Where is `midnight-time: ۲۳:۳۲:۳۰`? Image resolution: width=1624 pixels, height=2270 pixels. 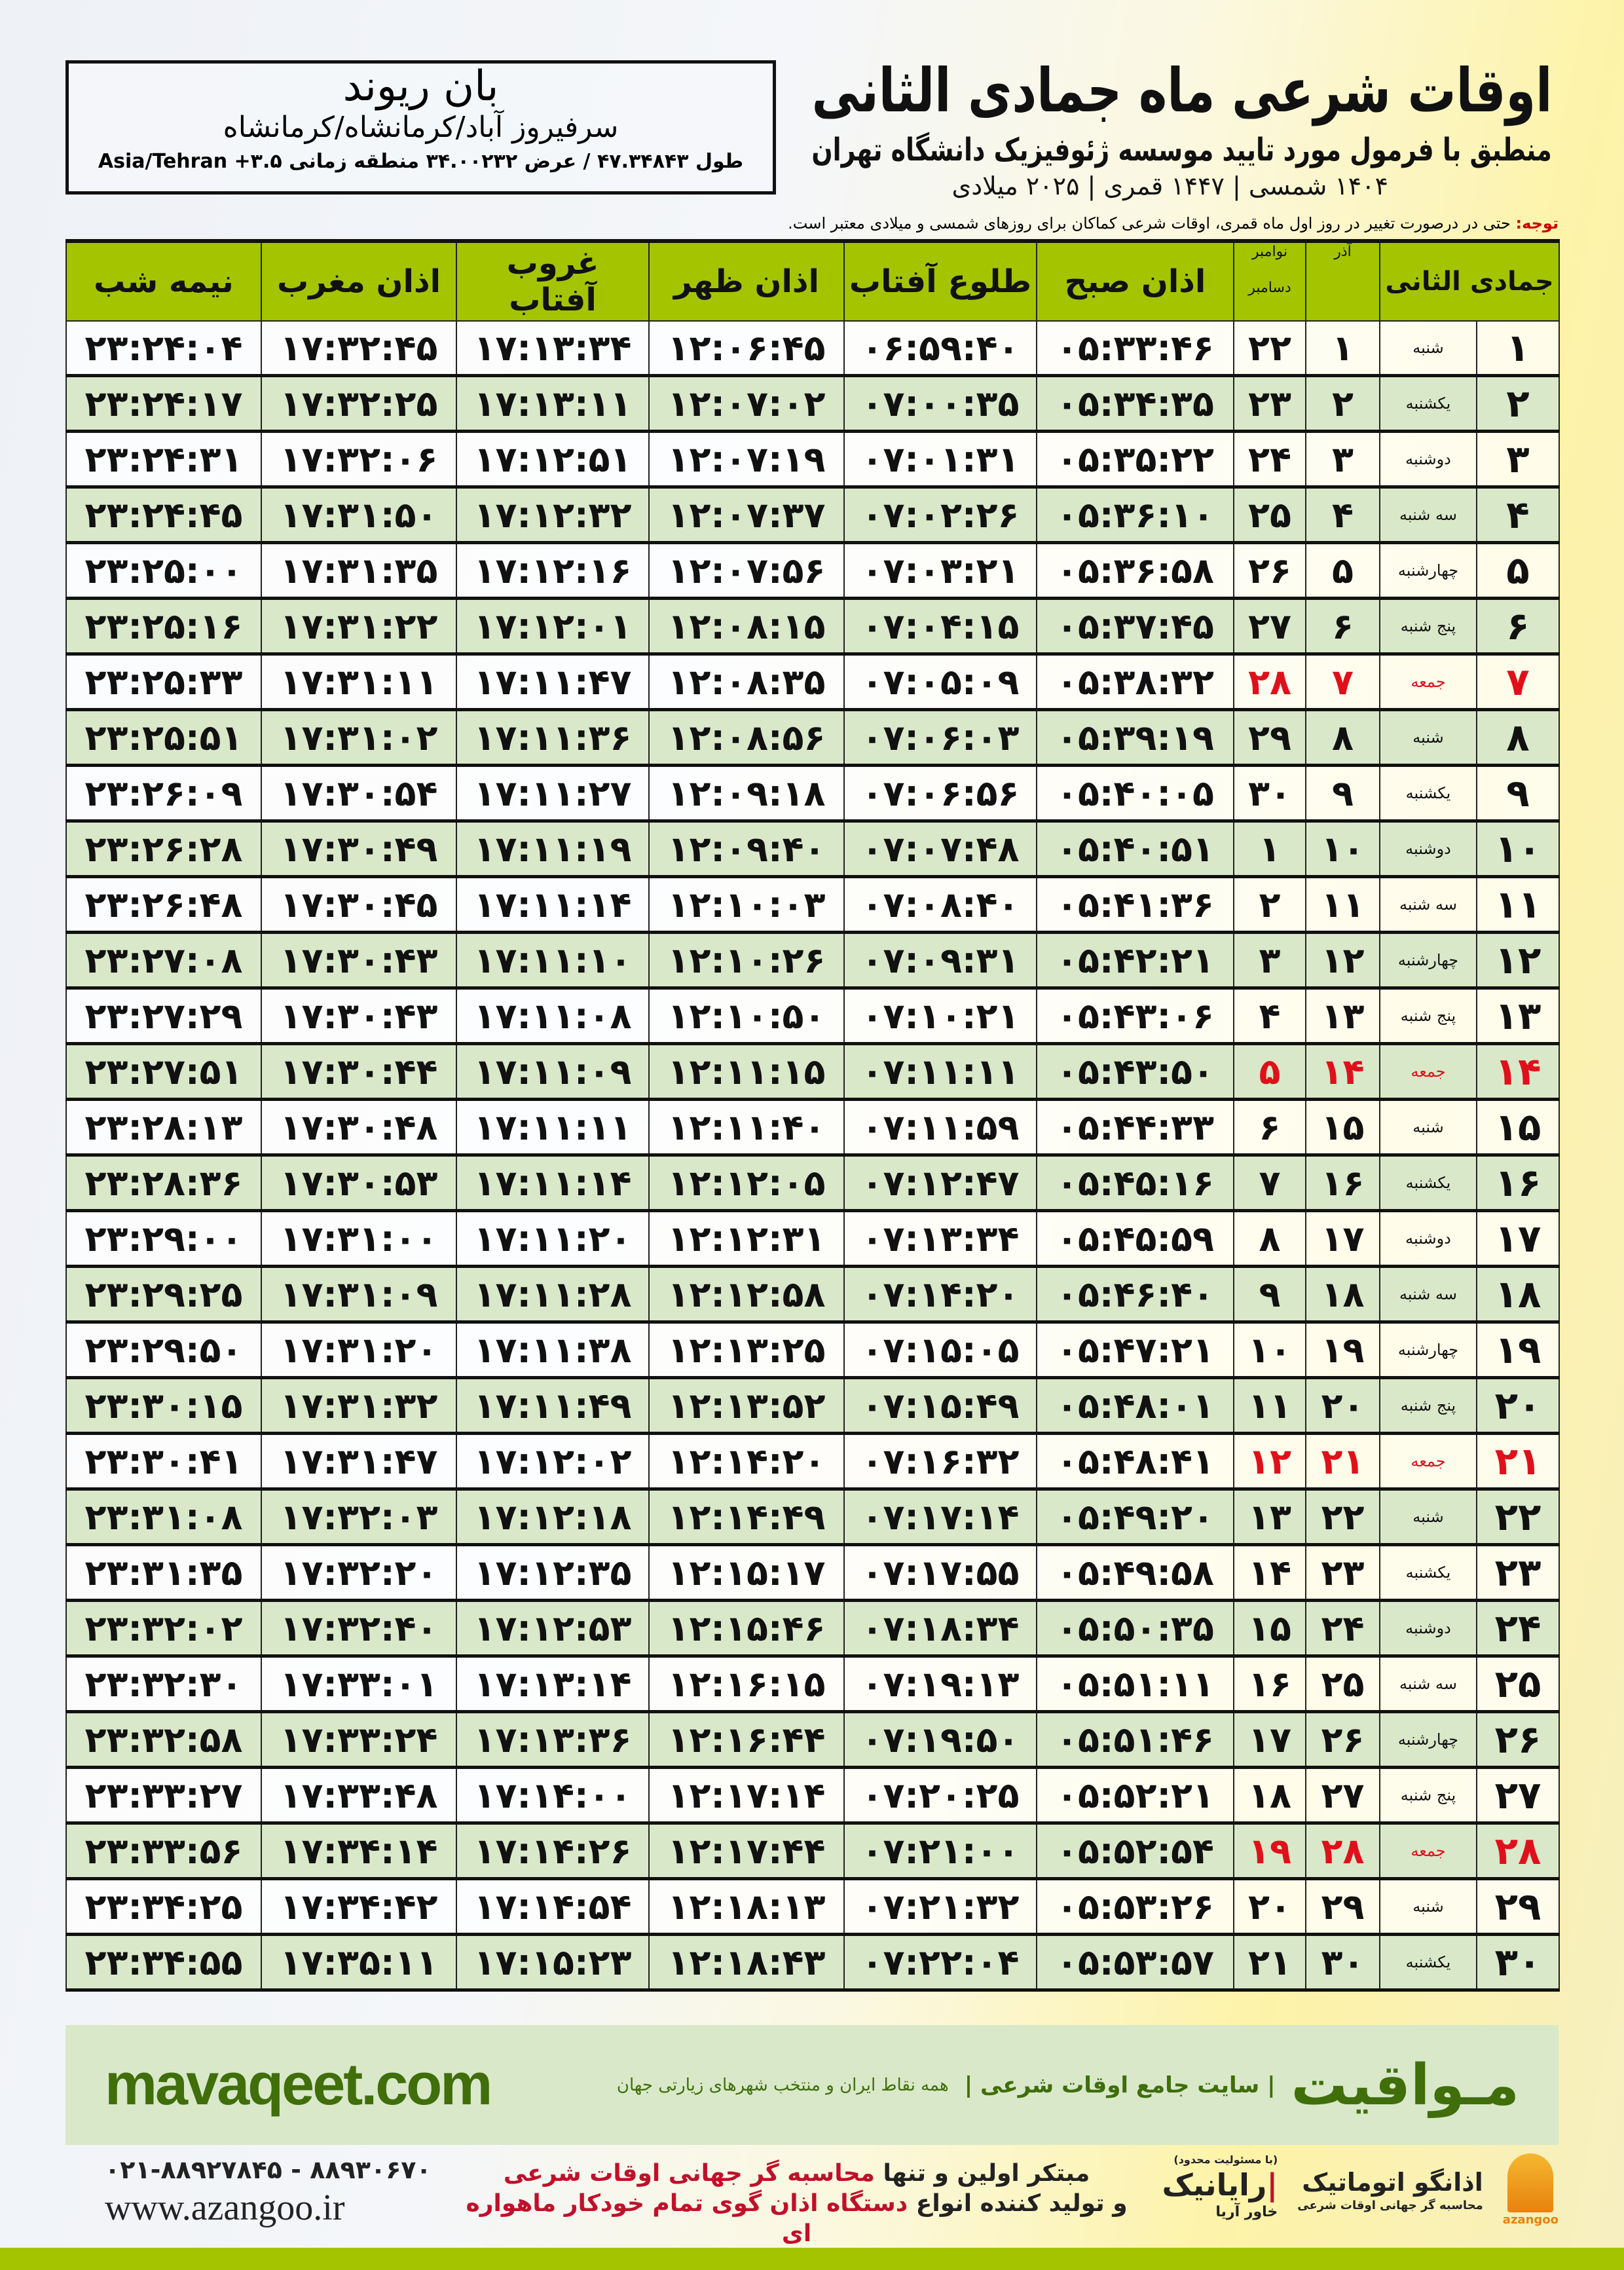
midnight-time: ۲۳:۳۲:۳۰ is located at coordinates (163, 1684).